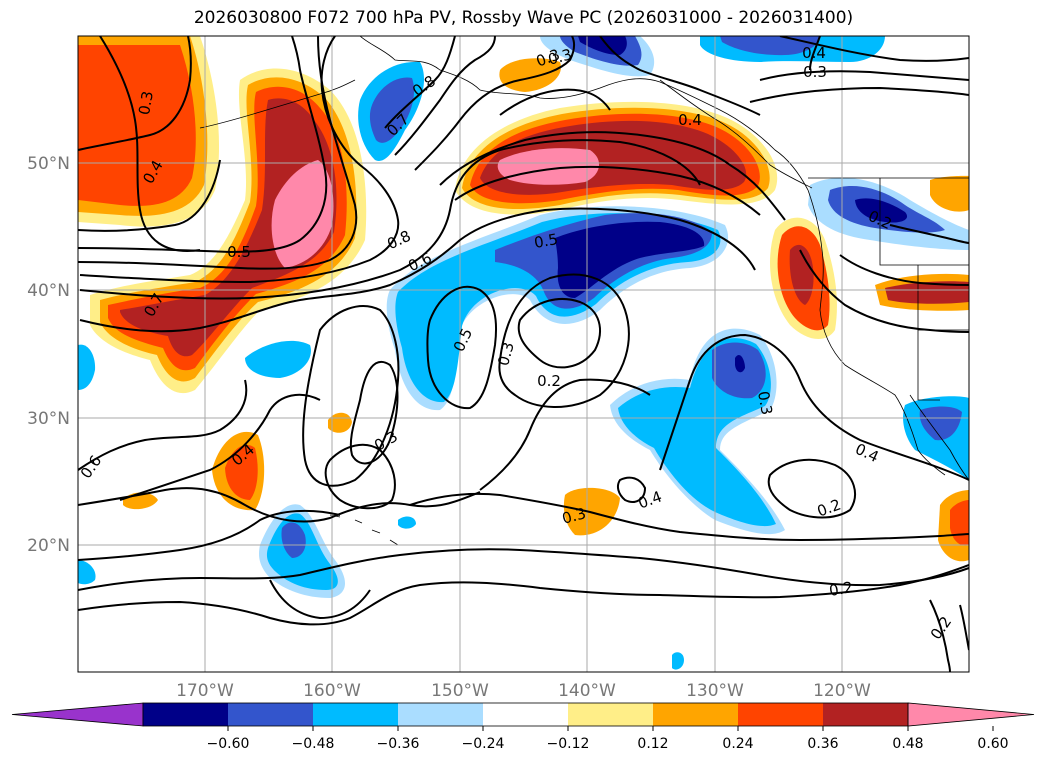  I want to click on coastline-alaska, so click(584, 113).